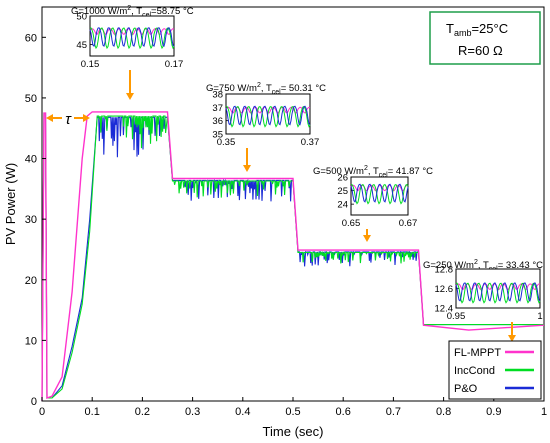 The width and height of the screenshot is (550, 443). Describe the element at coordinates (293, 431) in the screenshot. I see `x-axis-label: Time (sec)` at that location.